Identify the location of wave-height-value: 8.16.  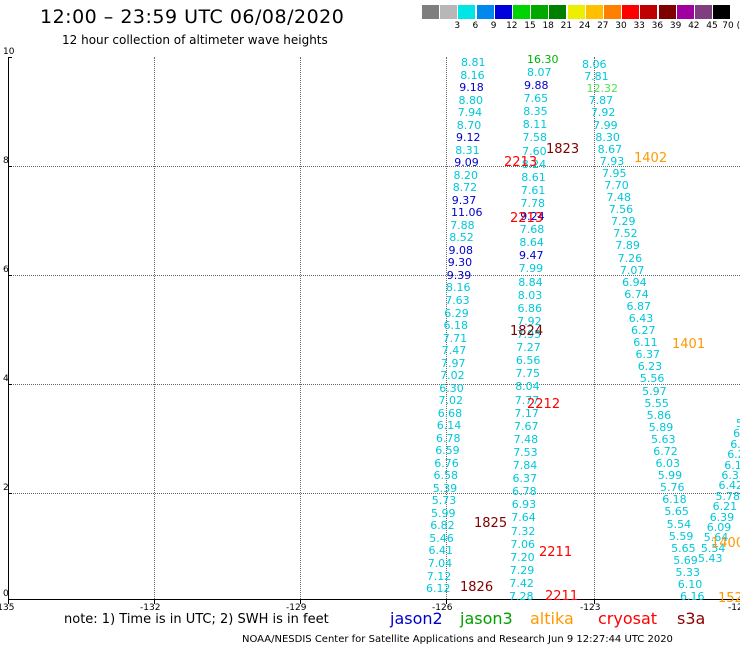
(472, 75).